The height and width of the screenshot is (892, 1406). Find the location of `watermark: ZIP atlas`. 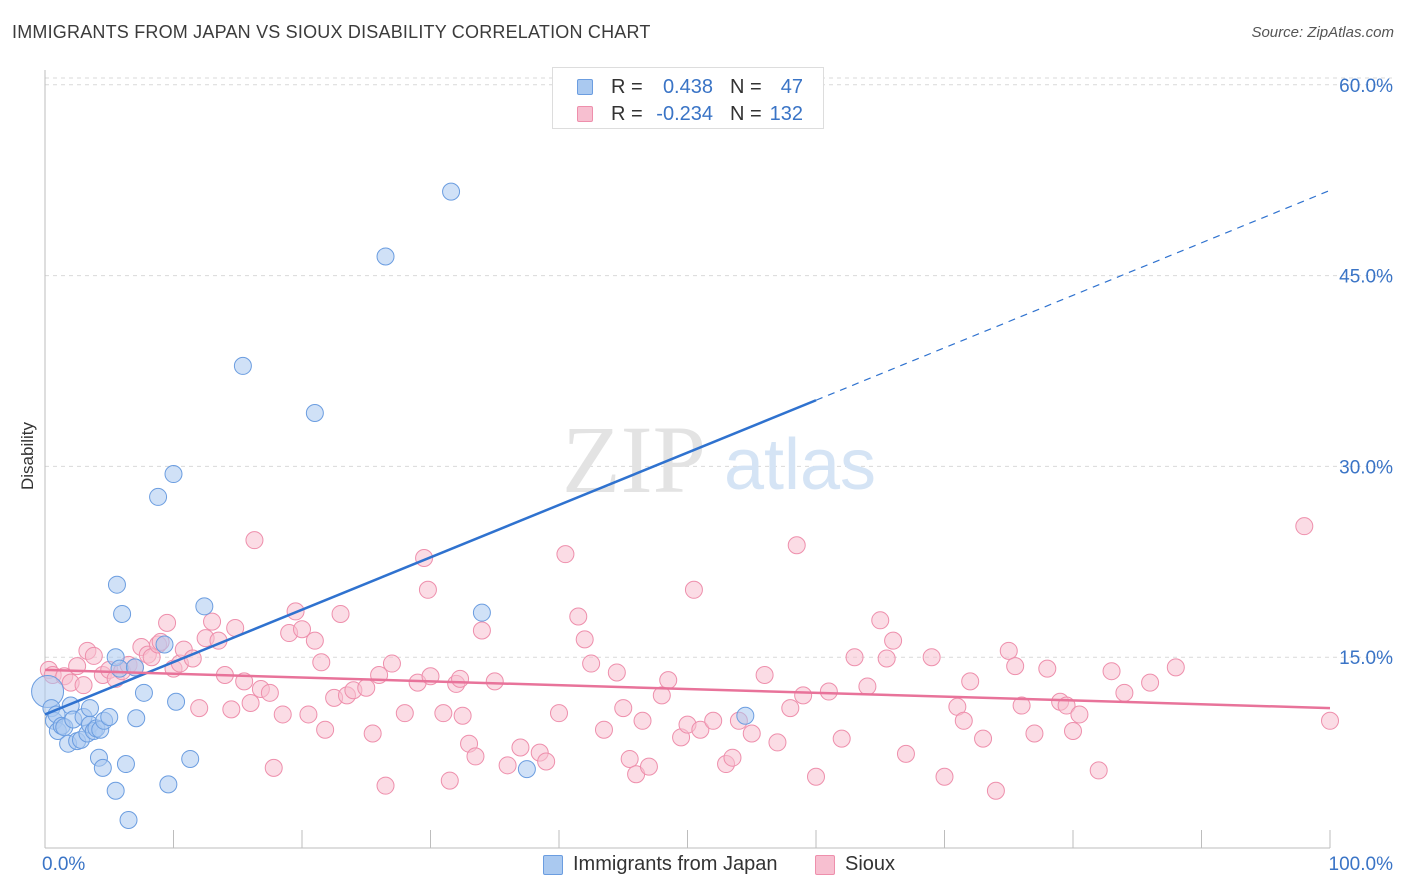

watermark: ZIP atlas is located at coordinates (719, 459).